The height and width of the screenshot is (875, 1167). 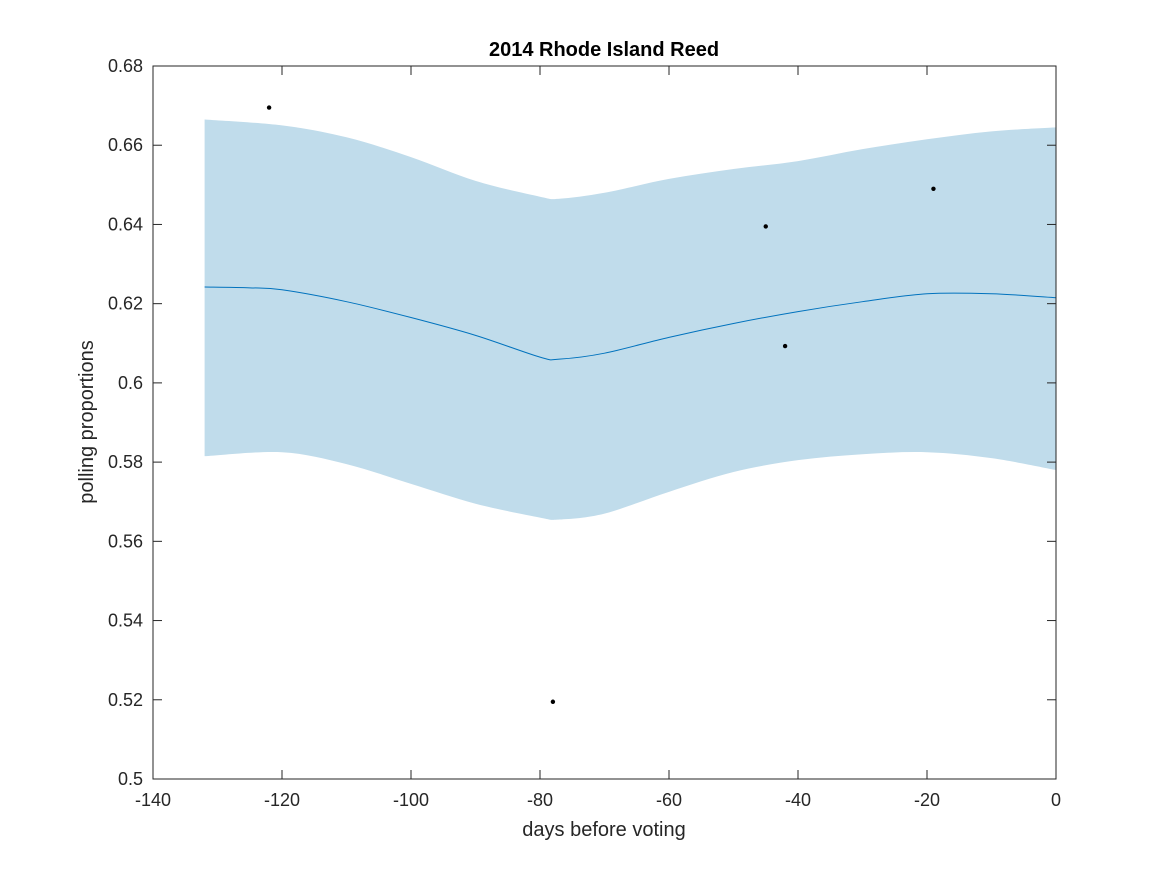 I want to click on y-tick-label: 0.68, so click(x=125, y=66).